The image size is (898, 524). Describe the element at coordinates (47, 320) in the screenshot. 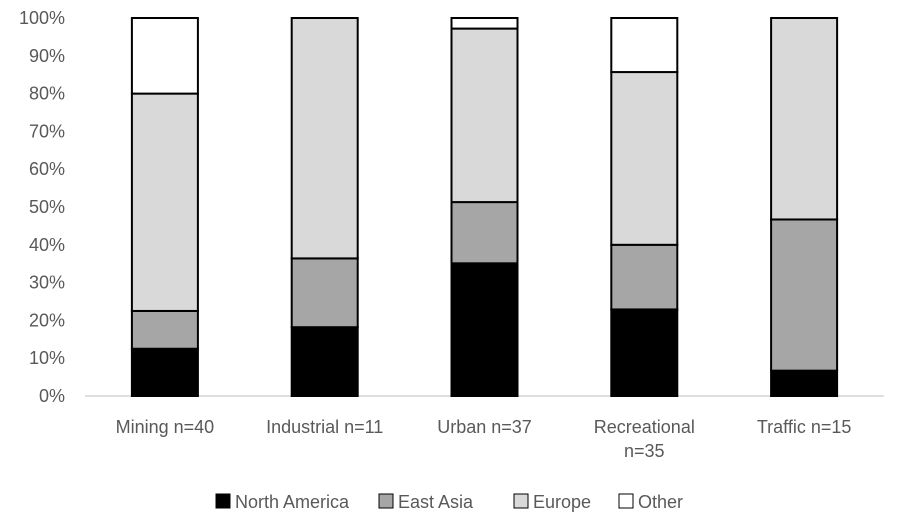

I see `y-tick-label: 20%` at that location.